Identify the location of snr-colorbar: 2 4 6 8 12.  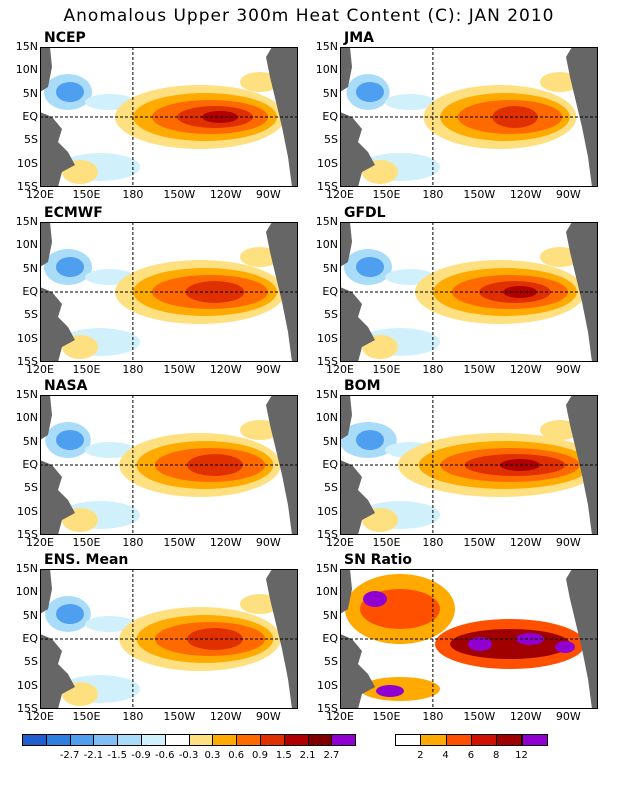
(471, 749).